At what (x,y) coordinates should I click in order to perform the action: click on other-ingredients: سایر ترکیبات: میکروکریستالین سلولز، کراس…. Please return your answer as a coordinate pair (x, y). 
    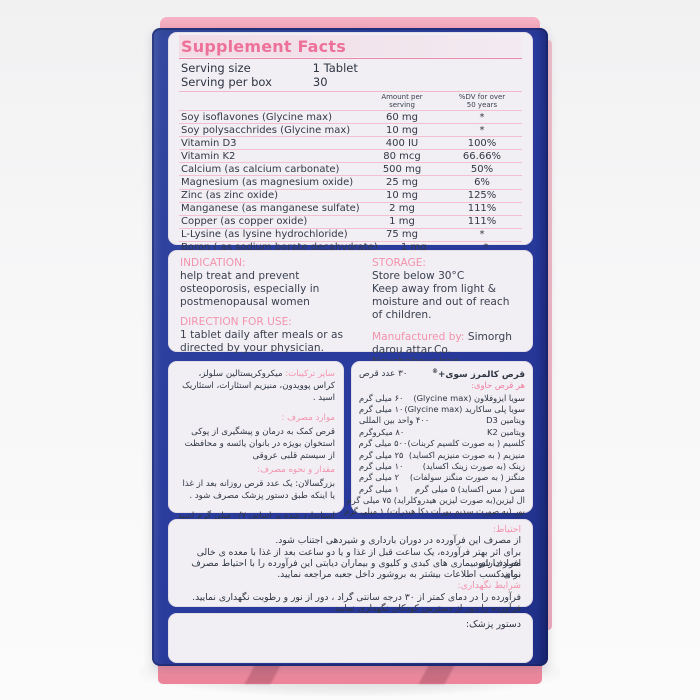
    Looking at the image, I should click on (258, 386).